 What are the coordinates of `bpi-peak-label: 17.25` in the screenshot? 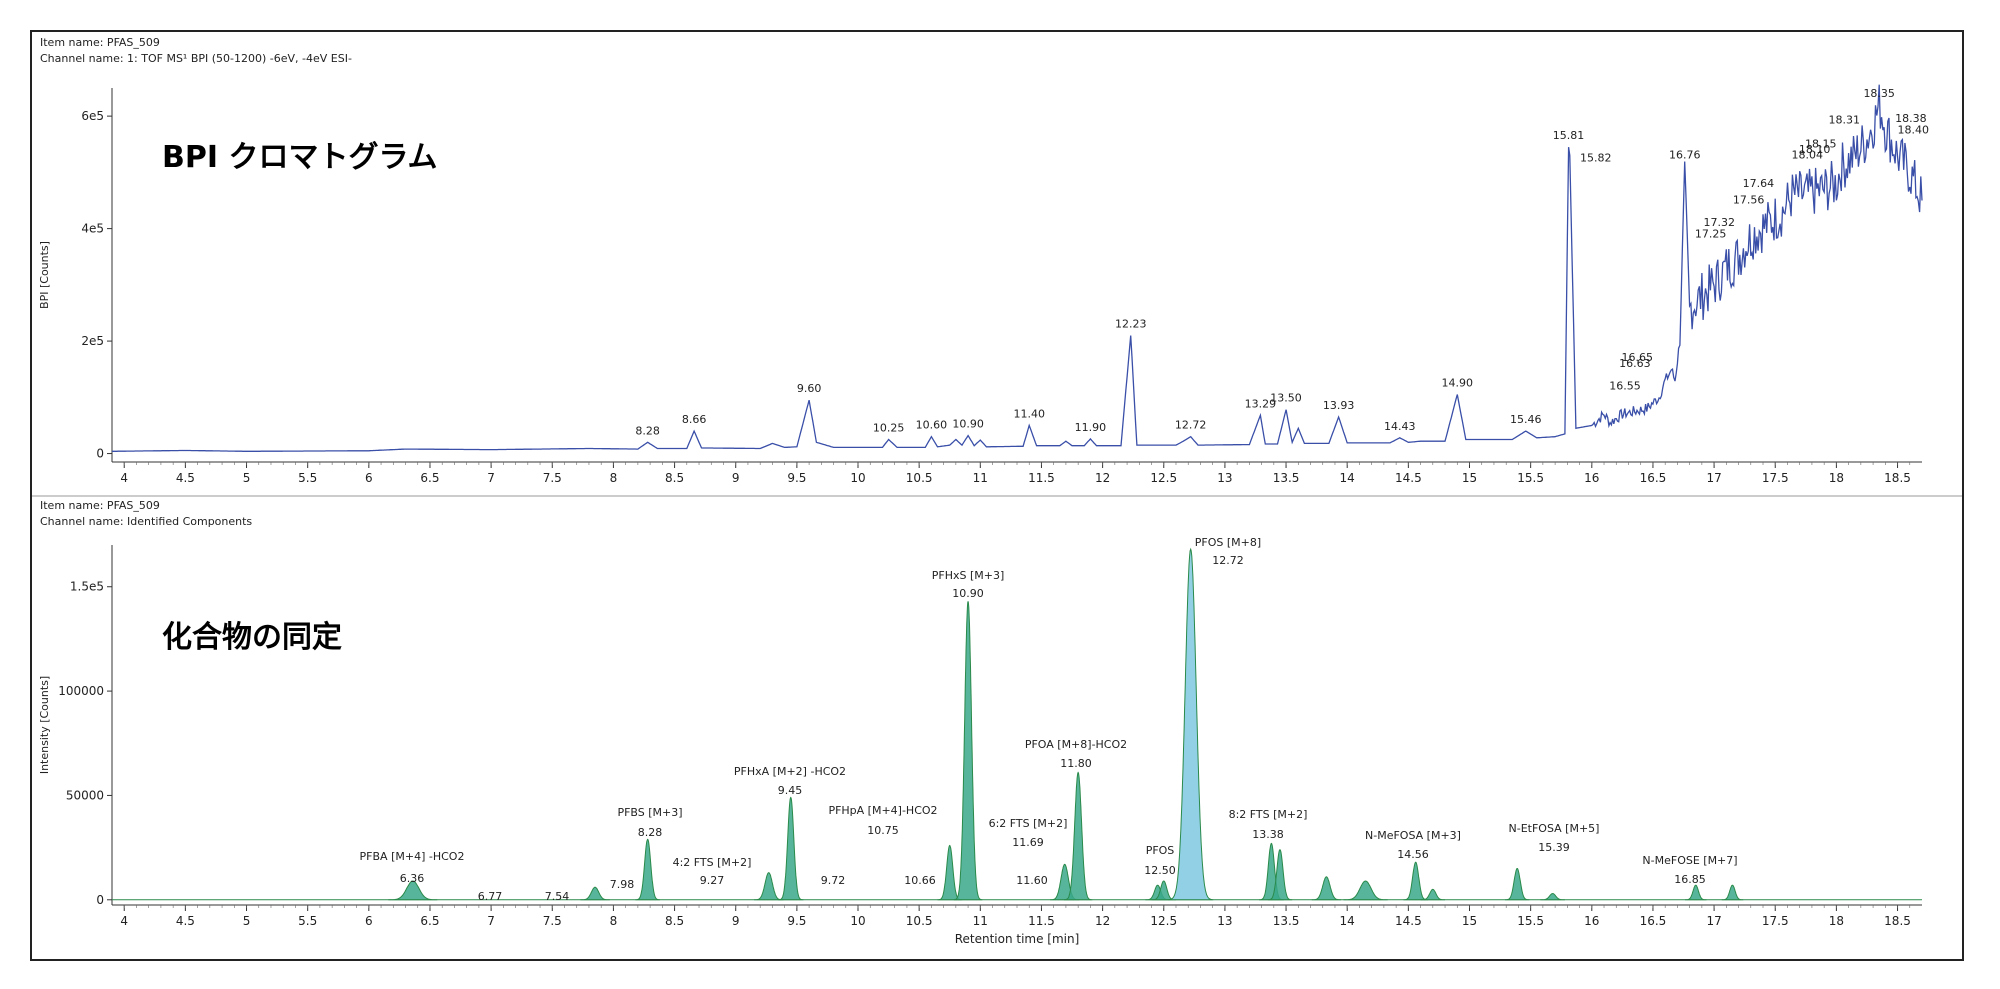 It's located at (1711, 233).